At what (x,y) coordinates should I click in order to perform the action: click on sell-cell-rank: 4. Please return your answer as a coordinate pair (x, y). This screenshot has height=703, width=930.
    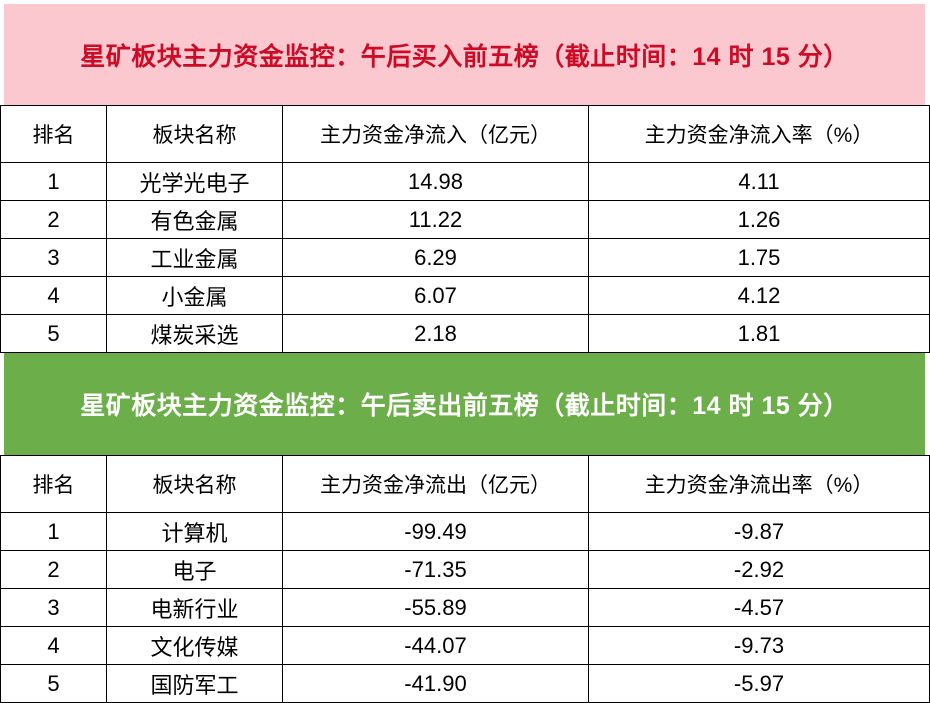
    Looking at the image, I should click on (53, 645).